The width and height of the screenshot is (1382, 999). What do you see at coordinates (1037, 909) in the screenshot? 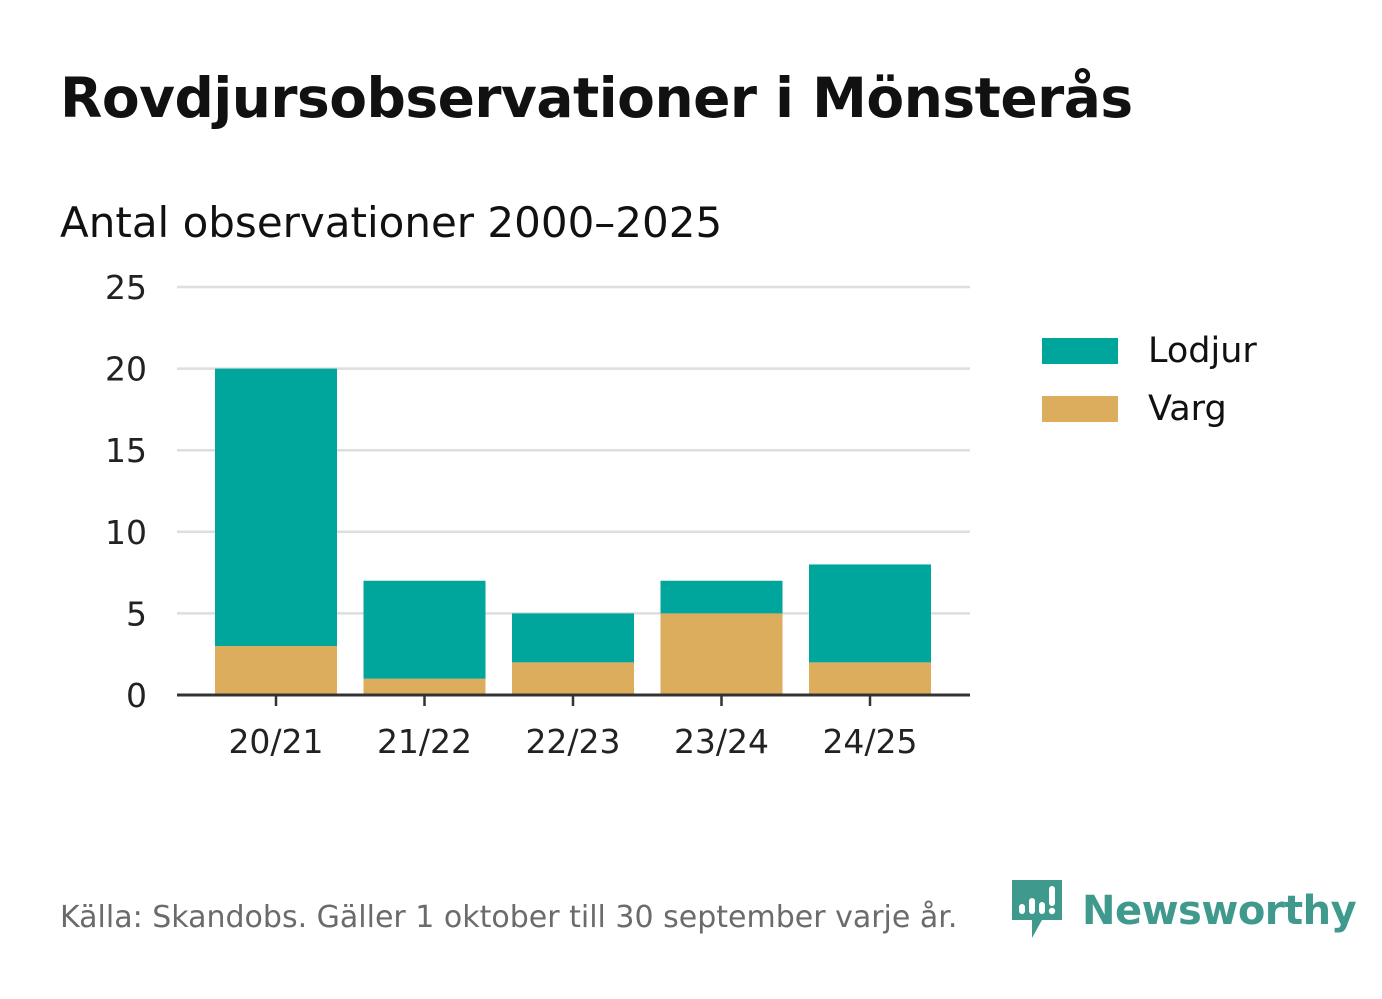
I see `newsworthy-logo-icon` at bounding box center [1037, 909].